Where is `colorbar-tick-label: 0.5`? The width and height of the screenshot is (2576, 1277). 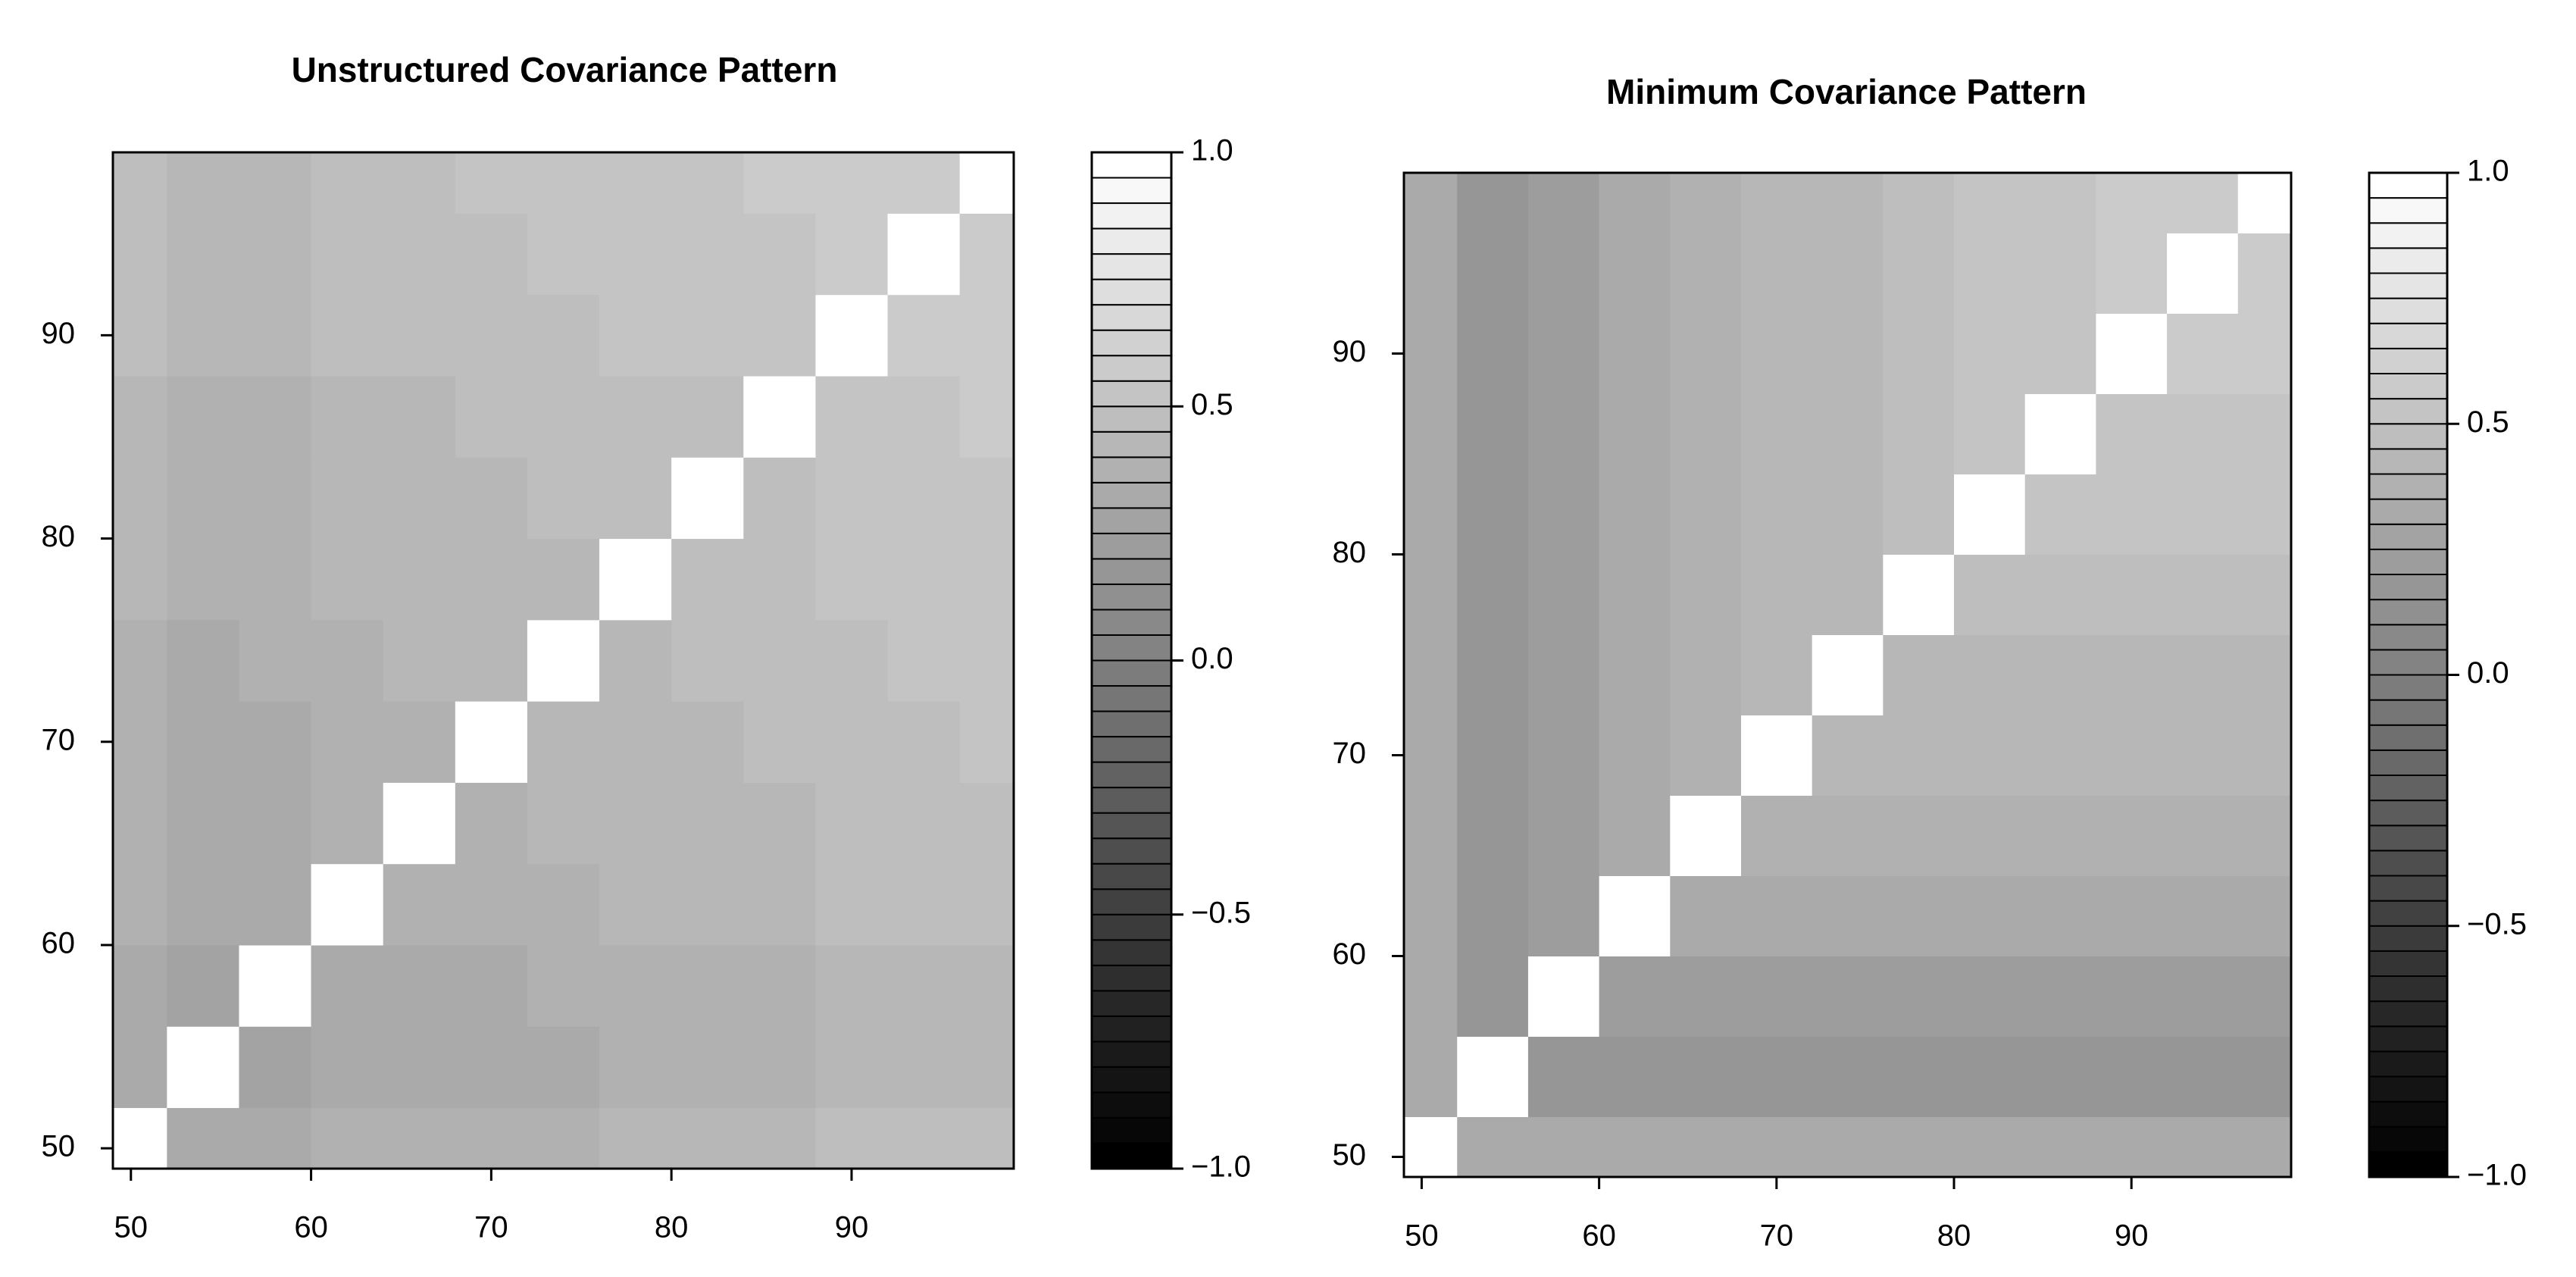
colorbar-tick-label: 0.5 is located at coordinates (1212, 404).